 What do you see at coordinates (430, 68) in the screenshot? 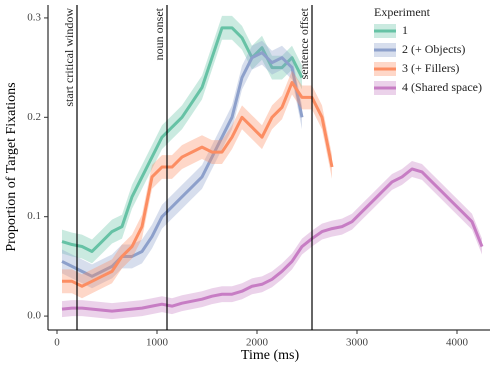
I see `legend-label: 3 (+ Fillers)` at bounding box center [430, 68].